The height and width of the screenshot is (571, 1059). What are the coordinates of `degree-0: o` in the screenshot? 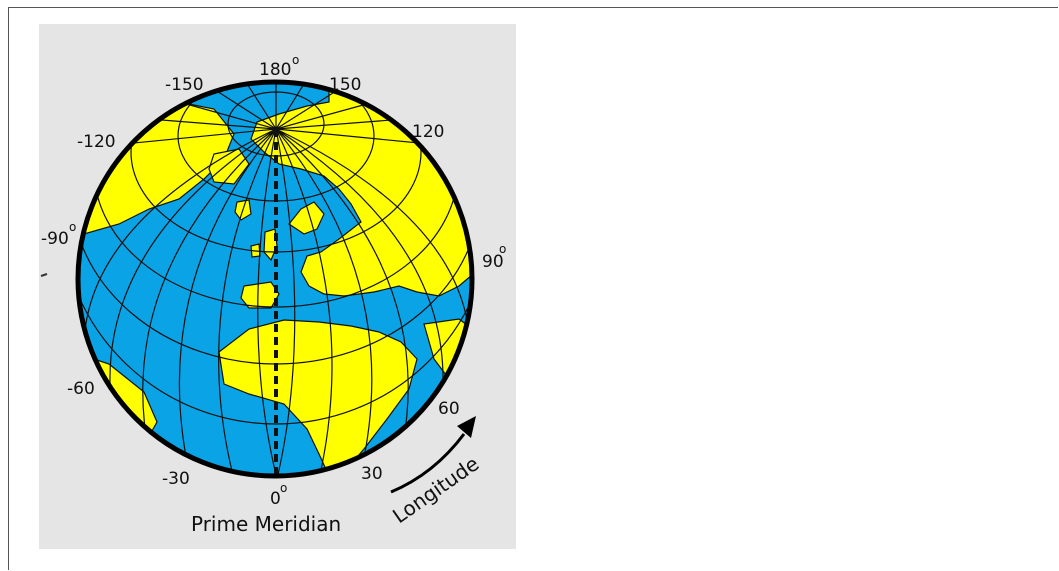 It's located at (283, 488).